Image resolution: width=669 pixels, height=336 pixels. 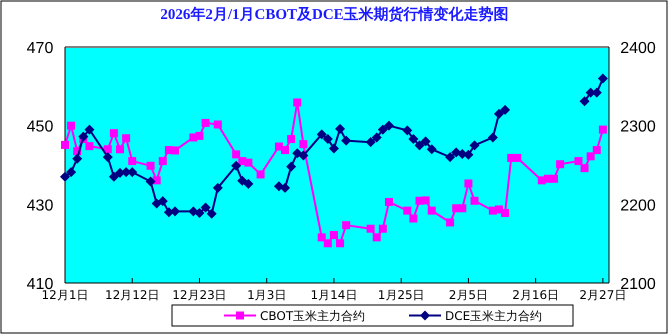 I want to click on y-tick-label: 470, so click(x=40, y=48).